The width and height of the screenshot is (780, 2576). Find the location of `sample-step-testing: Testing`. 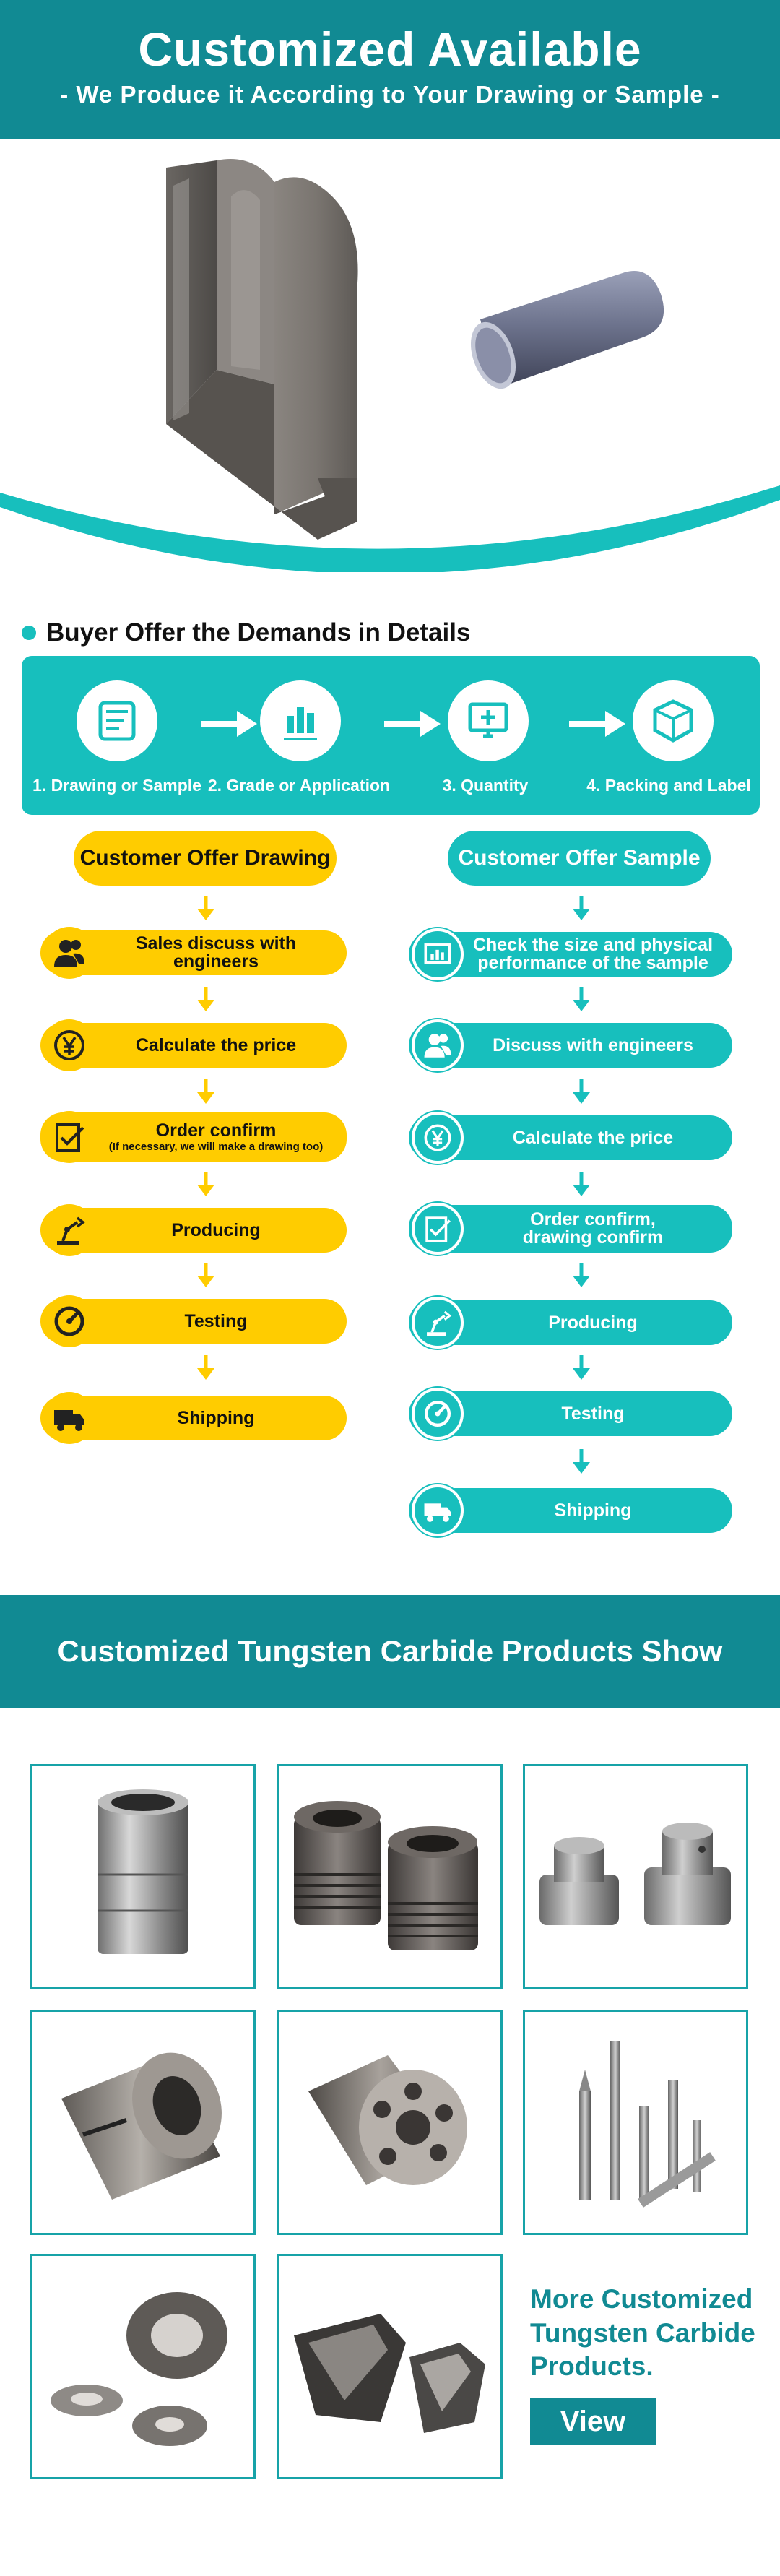

sample-step-testing: Testing is located at coordinates (570, 1414).